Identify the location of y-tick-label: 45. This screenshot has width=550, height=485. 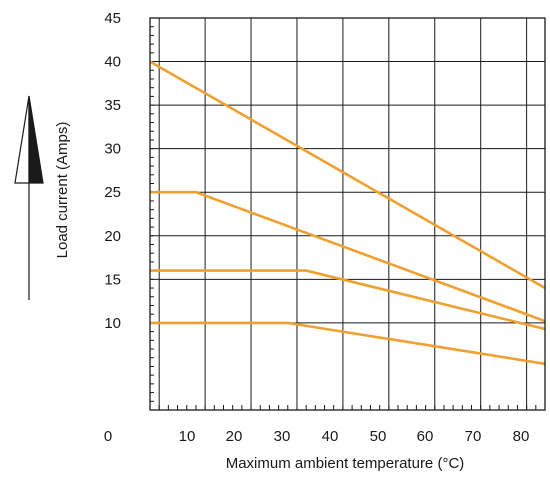
(112, 18).